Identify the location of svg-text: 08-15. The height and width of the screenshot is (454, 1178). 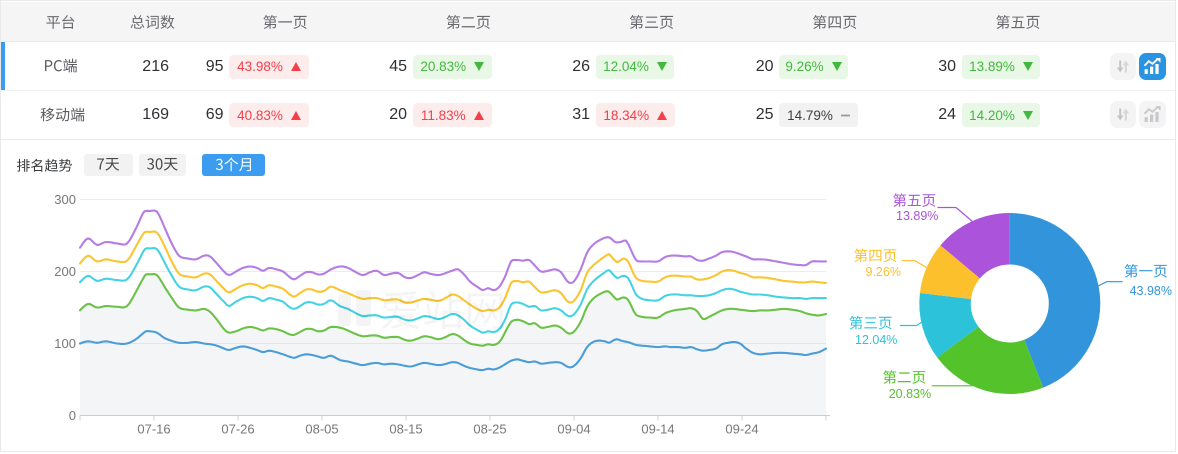
(405, 429).